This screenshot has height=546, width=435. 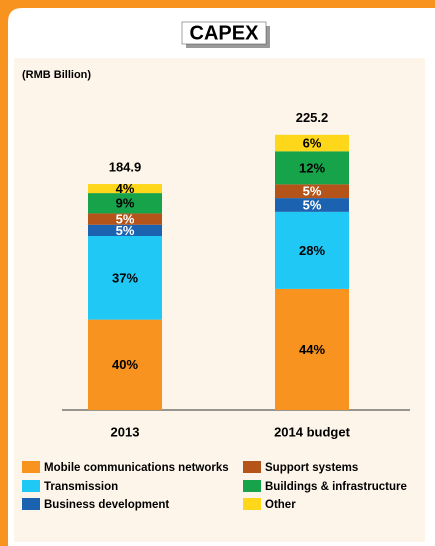 I want to click on value-label: 28%, so click(x=312, y=250).